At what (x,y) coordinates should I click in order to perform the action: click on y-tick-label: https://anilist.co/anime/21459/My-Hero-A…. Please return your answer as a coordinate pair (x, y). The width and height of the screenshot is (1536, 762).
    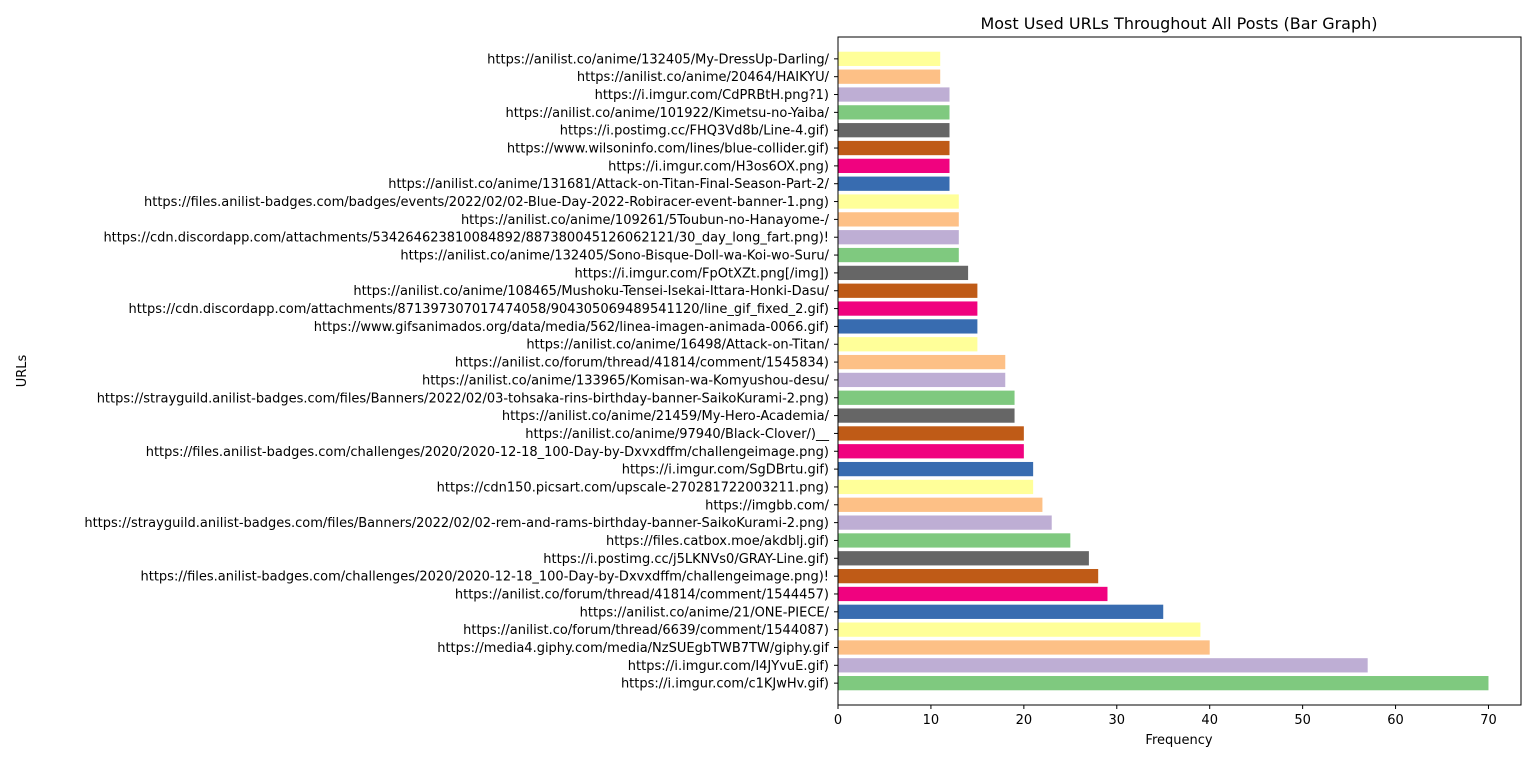
    Looking at the image, I should click on (666, 416).